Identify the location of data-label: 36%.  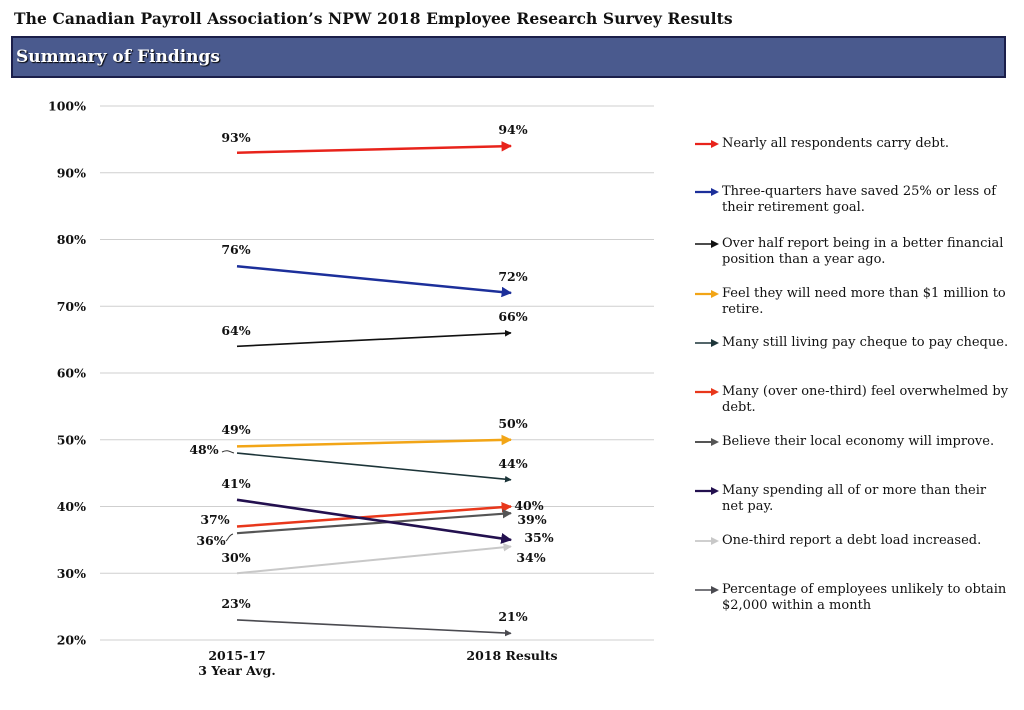
(210, 540).